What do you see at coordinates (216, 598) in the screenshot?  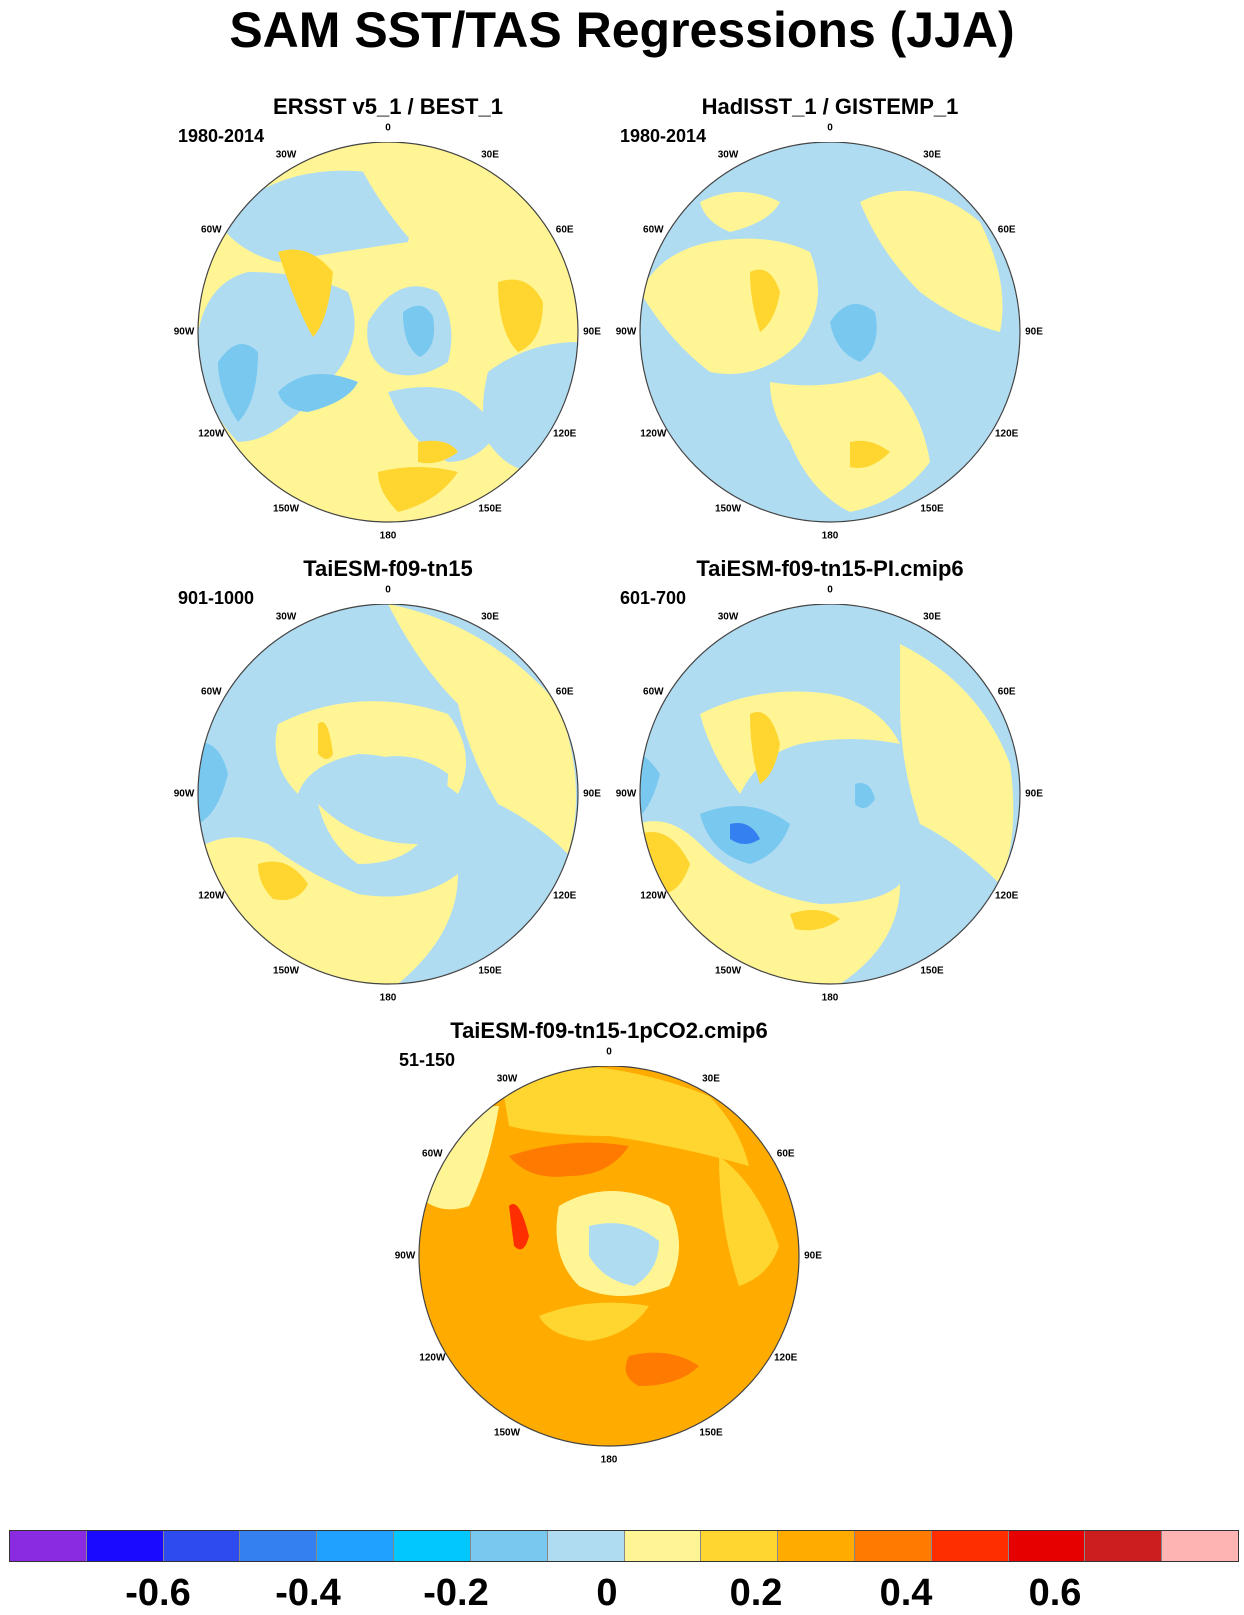 I see `period-label: 901-1000` at bounding box center [216, 598].